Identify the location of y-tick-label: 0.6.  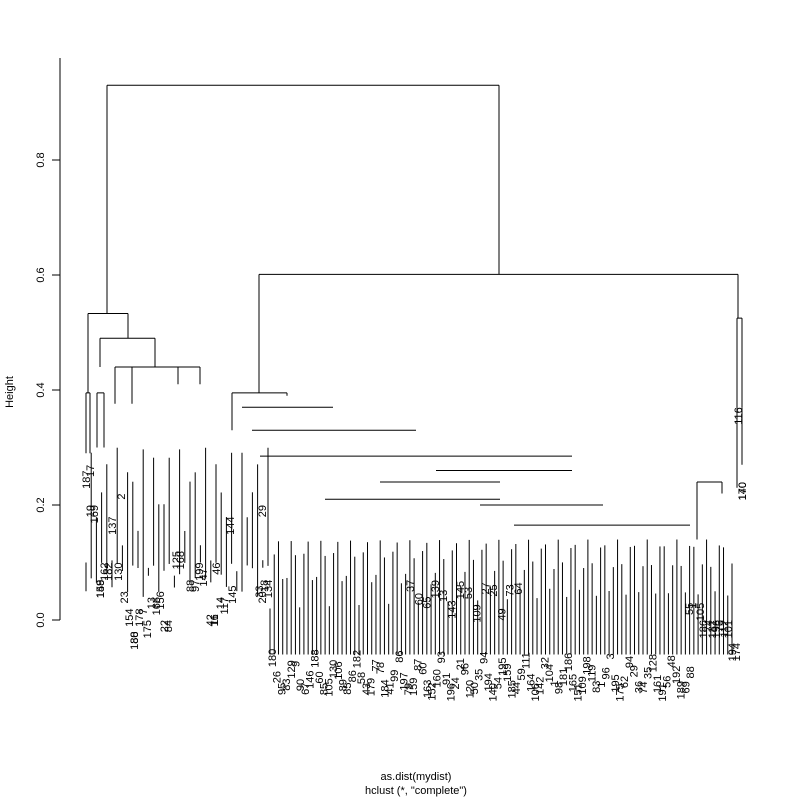
(41, 274).